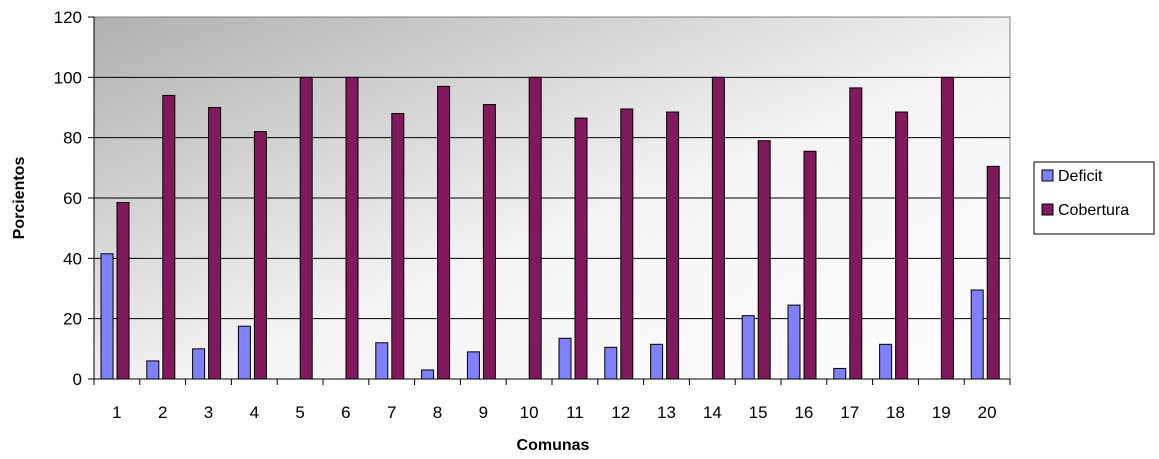 This screenshot has height=459, width=1159. What do you see at coordinates (391, 412) in the screenshot?
I see `x-tick-label: 7` at bounding box center [391, 412].